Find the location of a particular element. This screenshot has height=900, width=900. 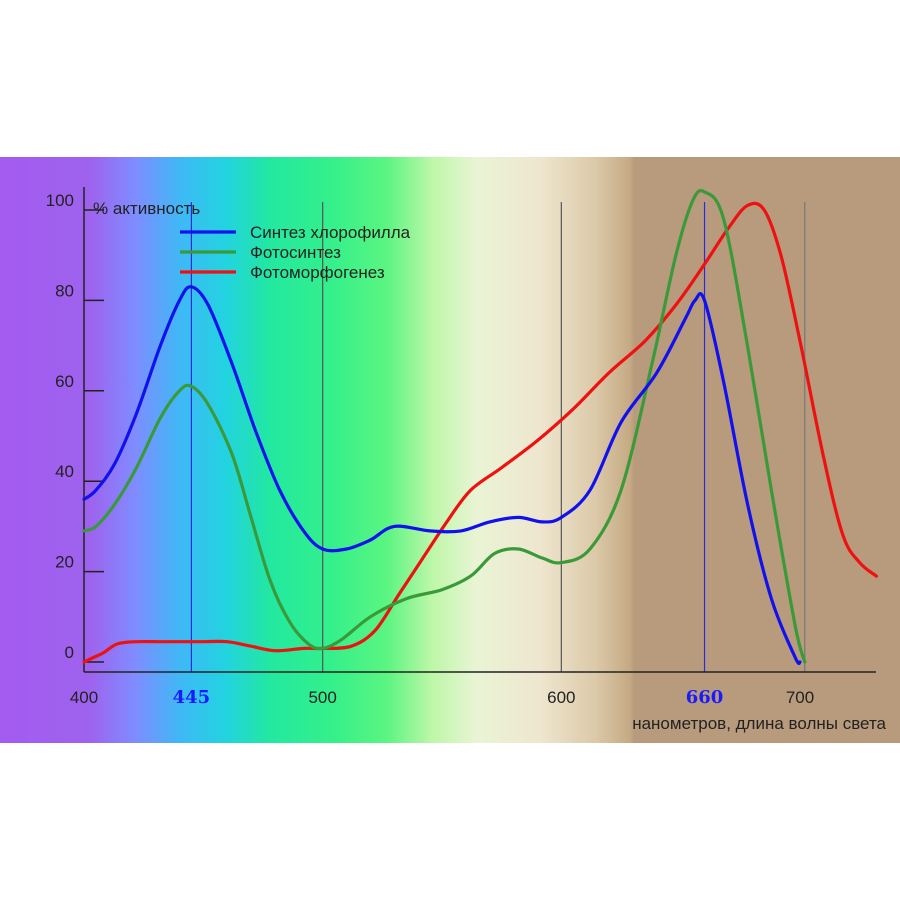

y-tick-label-20: 20 is located at coordinates (64, 562).